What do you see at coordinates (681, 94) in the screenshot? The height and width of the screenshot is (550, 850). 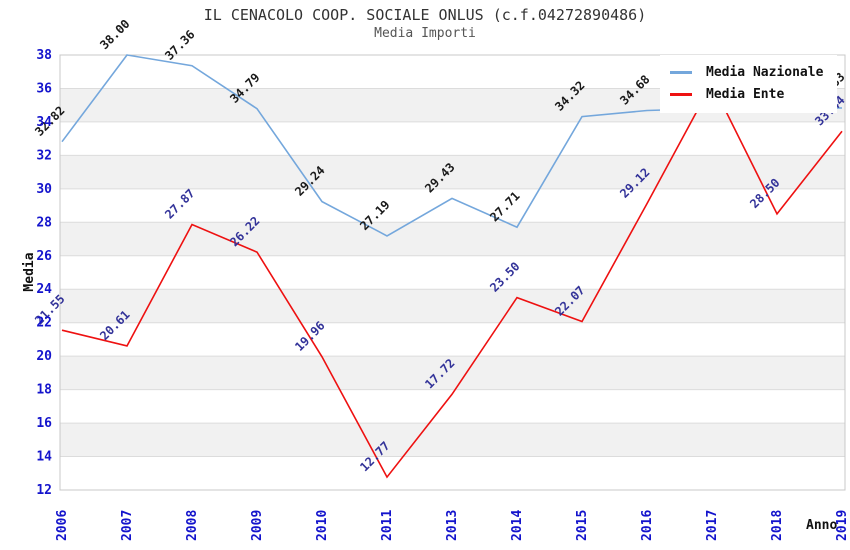 I see `legend-line-swatch-red` at bounding box center [681, 94].